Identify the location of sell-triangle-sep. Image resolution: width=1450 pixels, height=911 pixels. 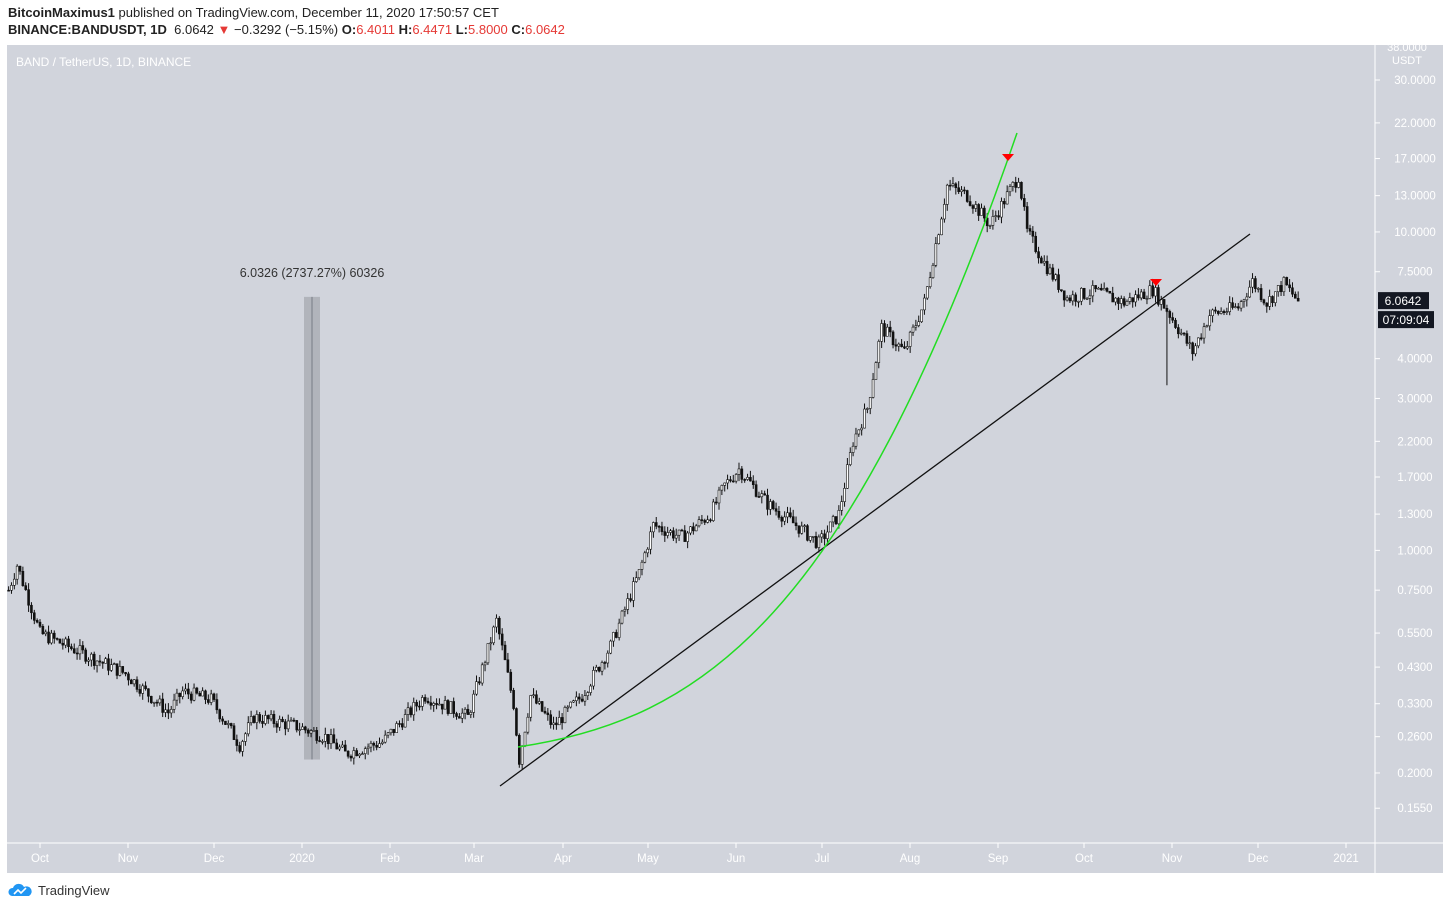
(1008, 157).